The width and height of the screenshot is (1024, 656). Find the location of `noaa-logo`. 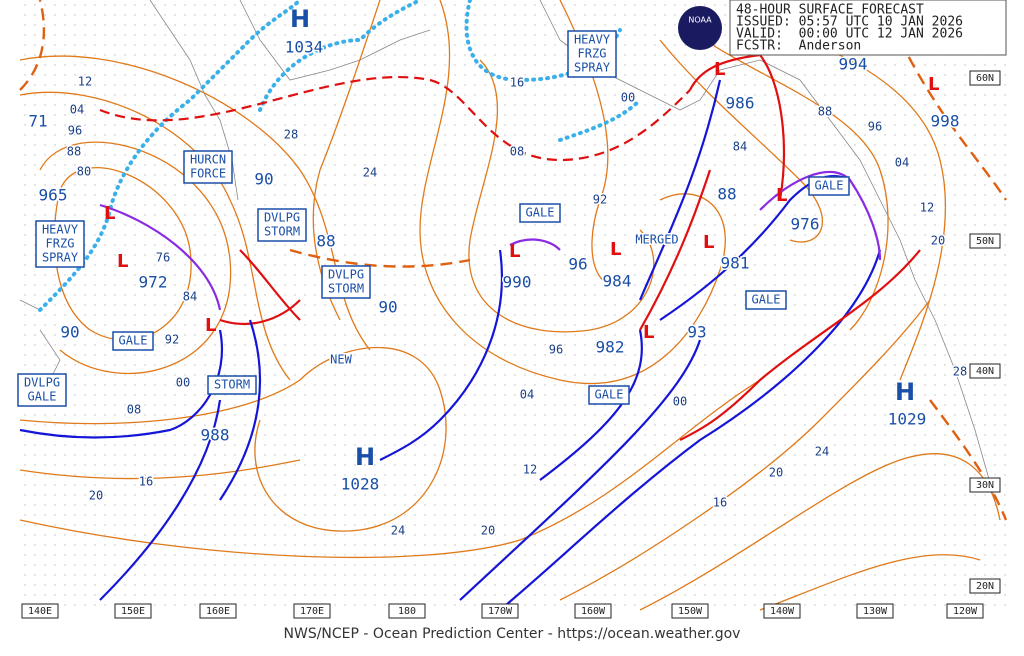

noaa-logo is located at coordinates (700, 28).